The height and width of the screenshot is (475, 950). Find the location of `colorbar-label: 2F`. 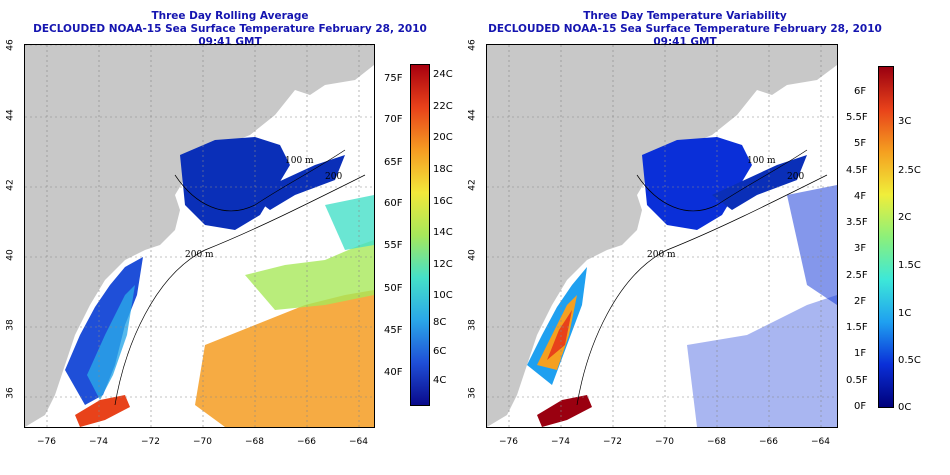

colorbar-label: 2F is located at coordinates (860, 301).